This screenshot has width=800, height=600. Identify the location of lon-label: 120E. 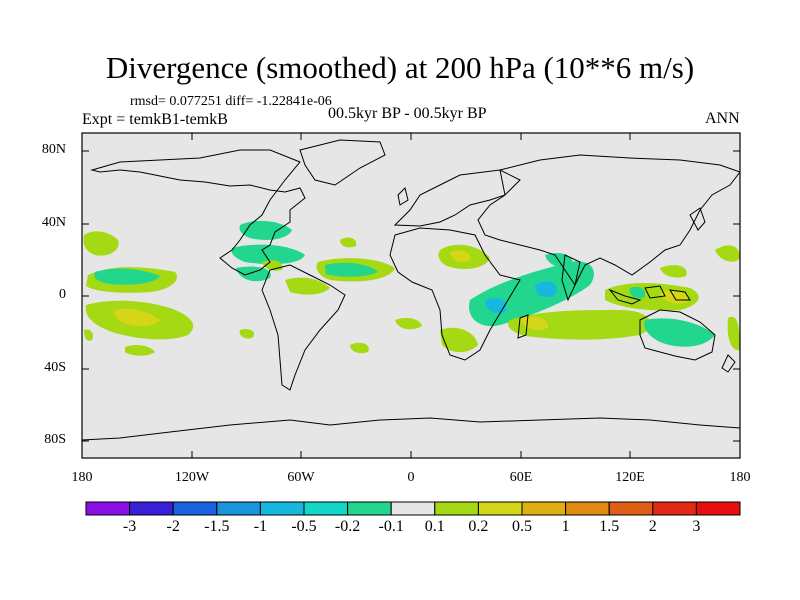
(630, 477).